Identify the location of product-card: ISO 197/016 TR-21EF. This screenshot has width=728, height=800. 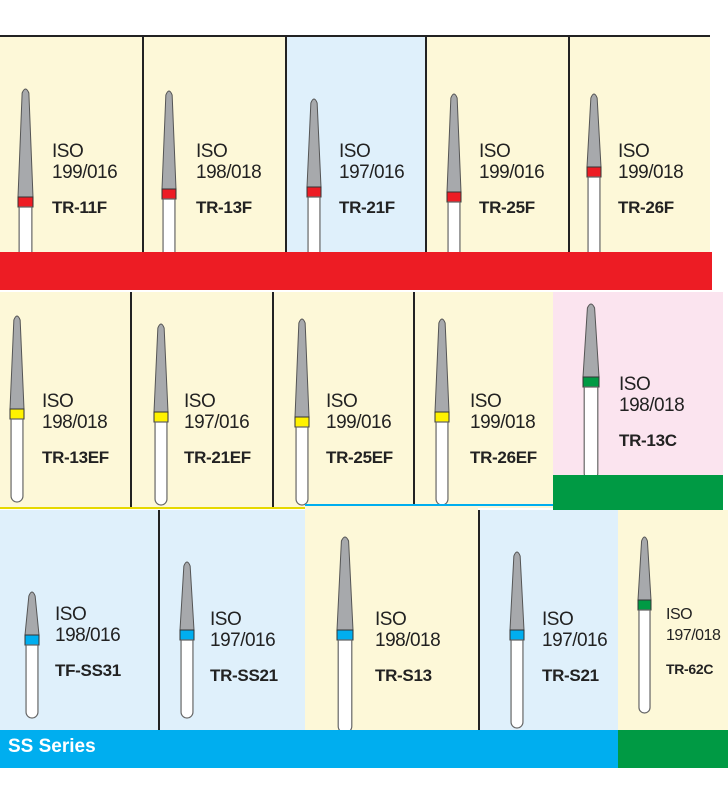
(201, 400).